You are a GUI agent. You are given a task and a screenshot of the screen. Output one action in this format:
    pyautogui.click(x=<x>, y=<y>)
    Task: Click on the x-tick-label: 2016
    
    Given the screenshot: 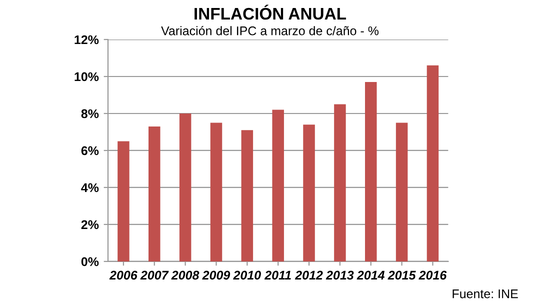 What is the action you would take?
    pyautogui.click(x=432, y=275)
    